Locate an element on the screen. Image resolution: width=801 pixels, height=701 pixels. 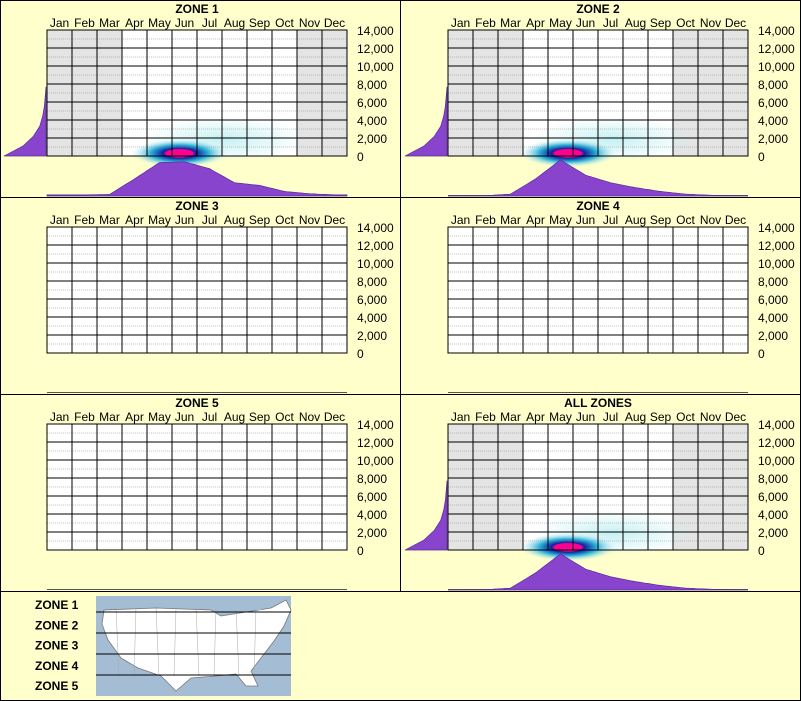
zone-legend: ZONE 1 ZONE 2 ZONE 3 ZONE 4 ZONE 5 is located at coordinates (163, 646).